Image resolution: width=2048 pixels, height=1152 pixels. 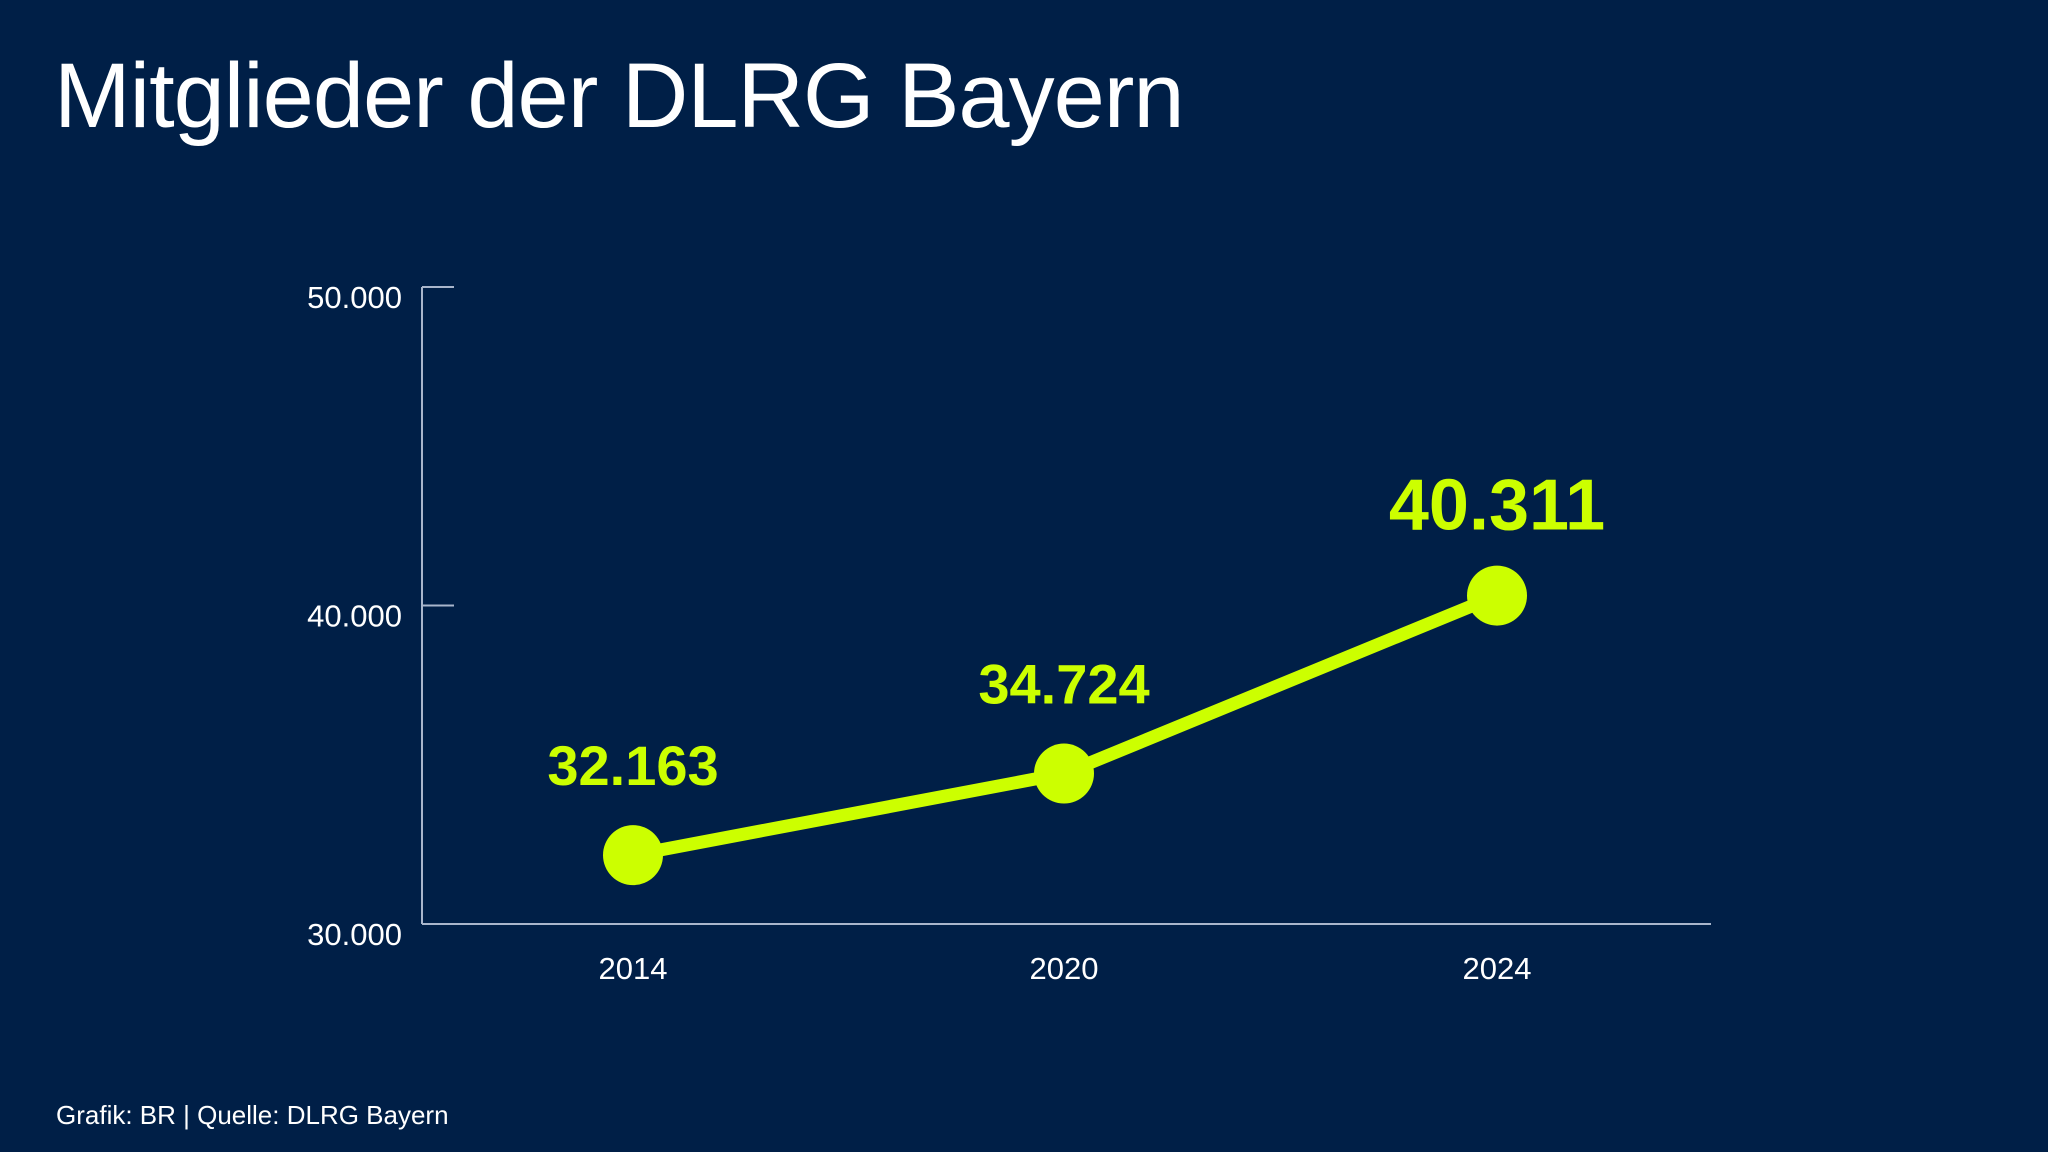 What do you see at coordinates (252, 1115) in the screenshot?
I see `source-note: Grafik: BR | Quelle: DLRG Bayern` at bounding box center [252, 1115].